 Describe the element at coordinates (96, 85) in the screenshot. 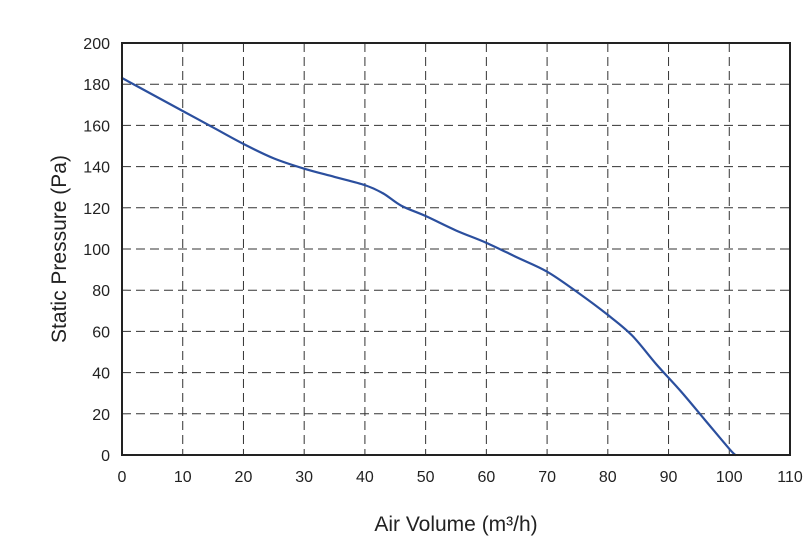

I see `y-tick-label: 180` at that location.